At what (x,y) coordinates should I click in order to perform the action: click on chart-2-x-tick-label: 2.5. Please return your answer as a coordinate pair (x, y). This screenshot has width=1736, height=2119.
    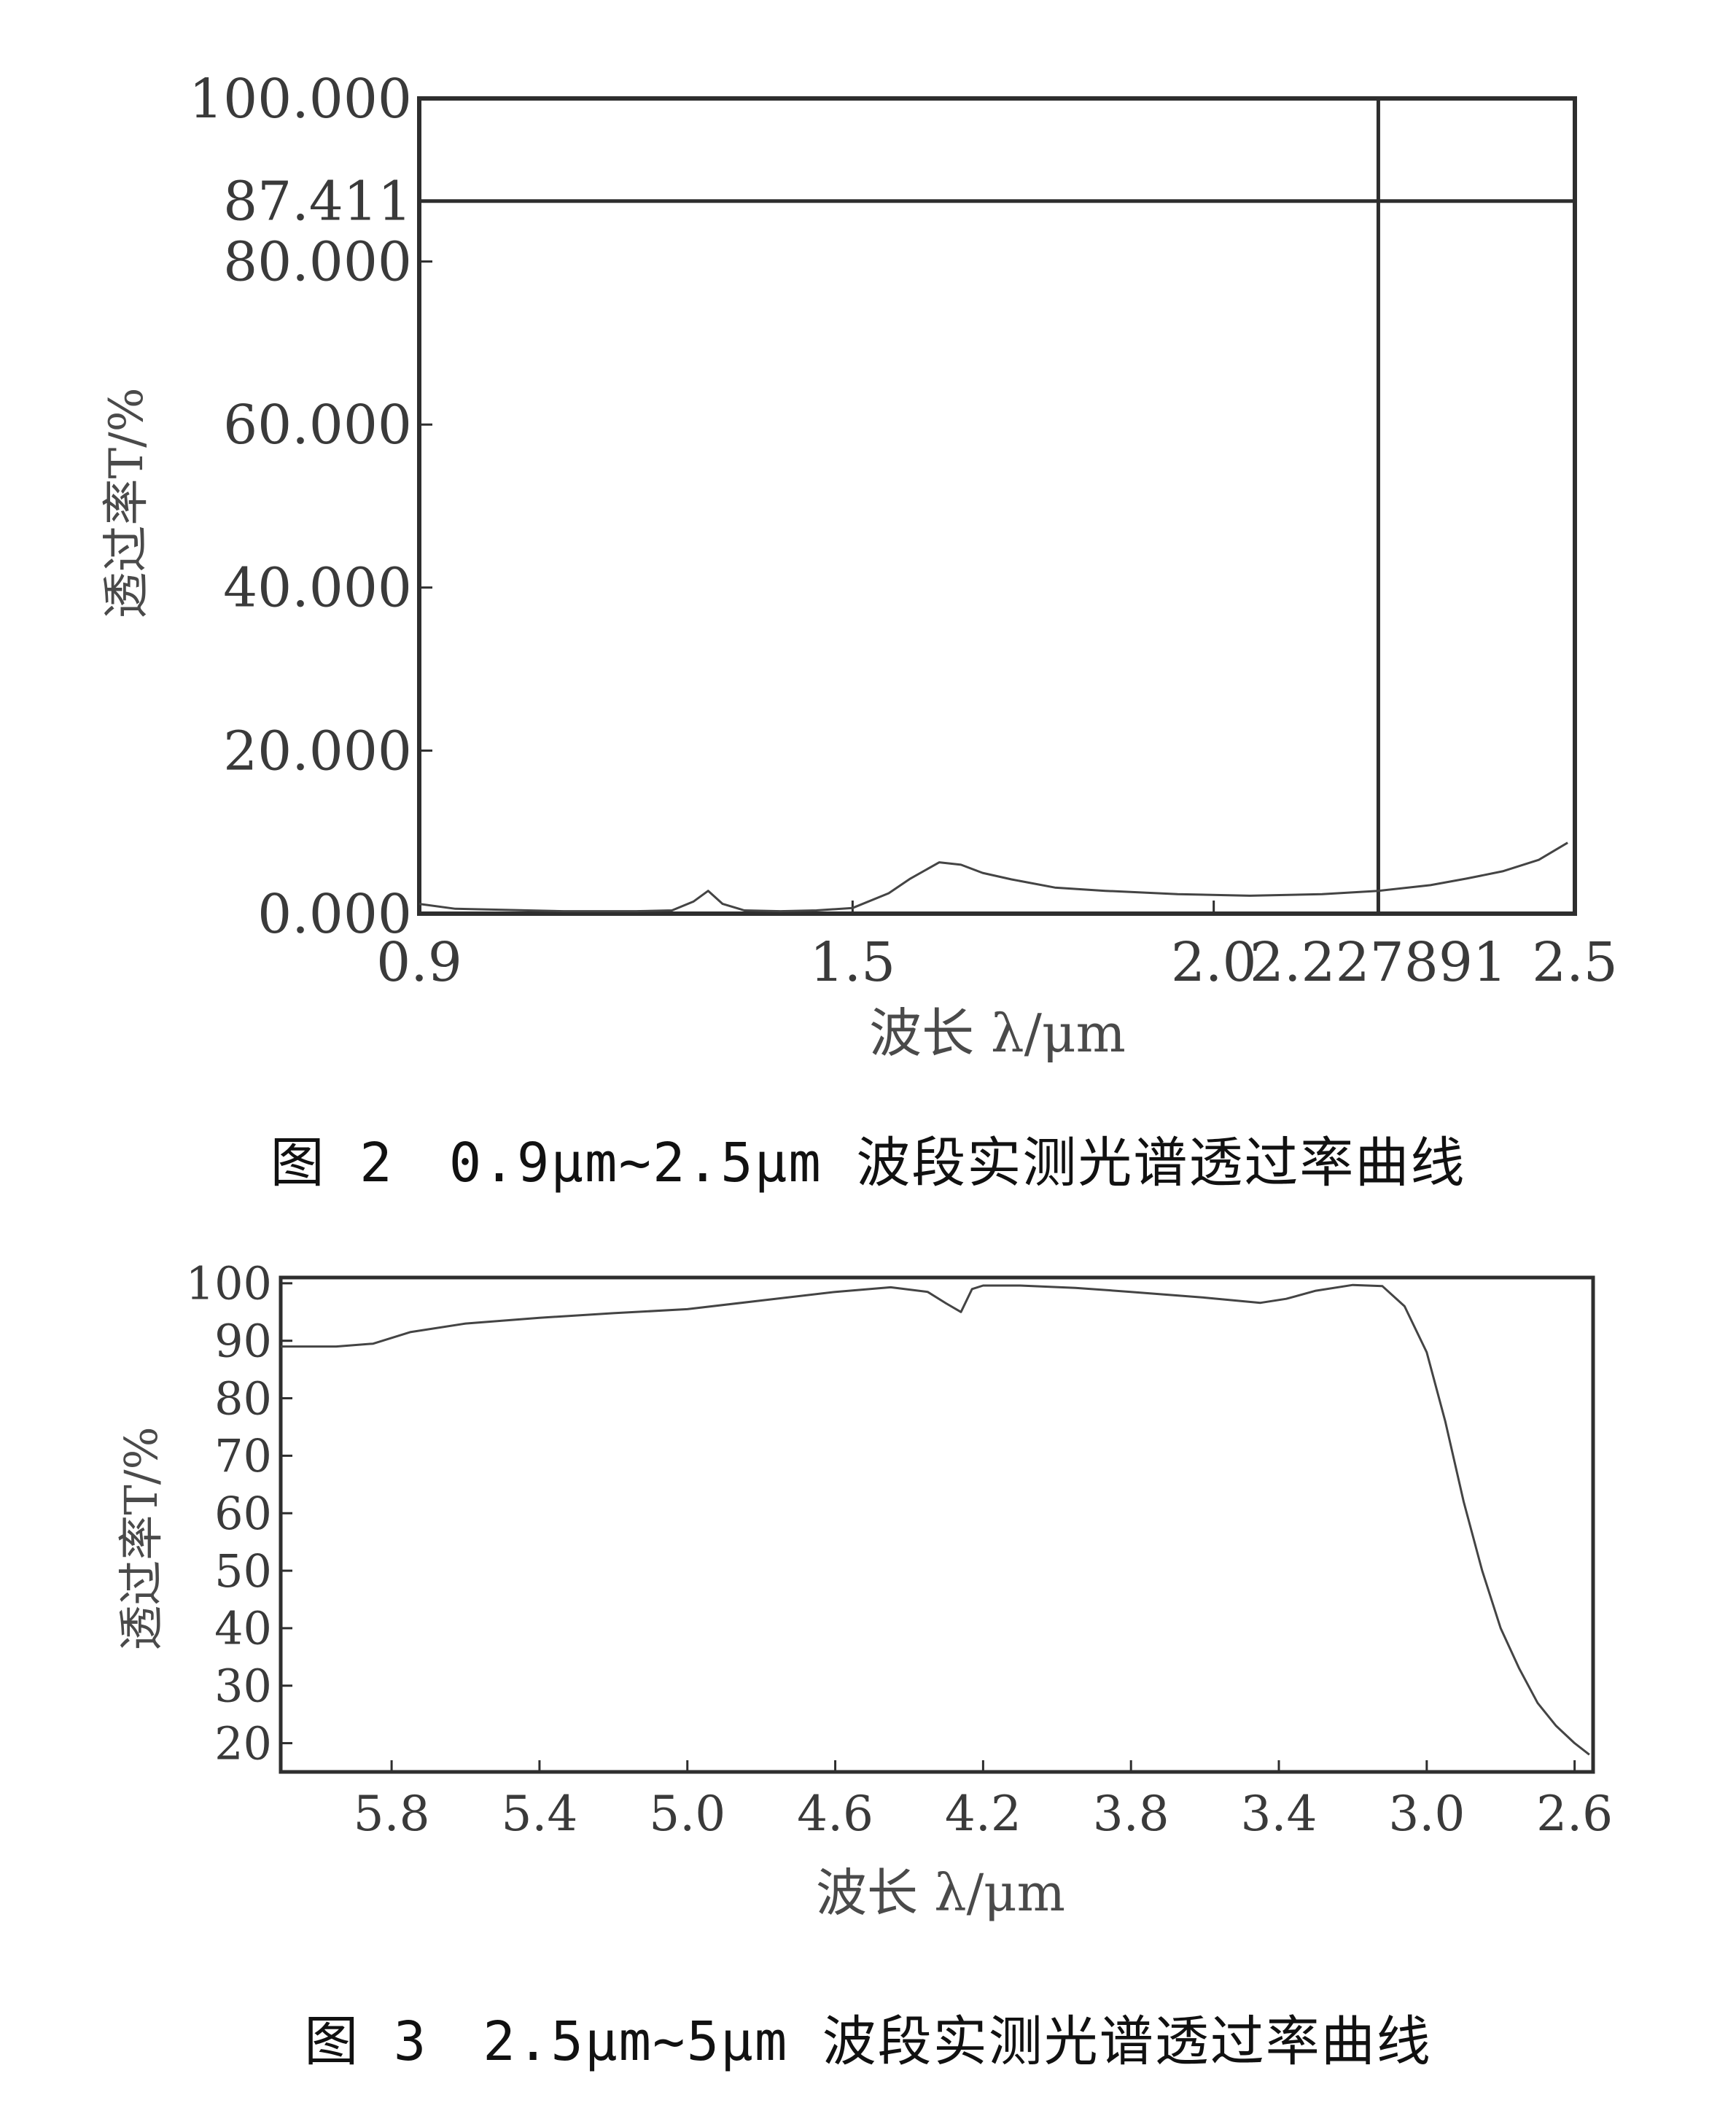
    Looking at the image, I should click on (1575, 962).